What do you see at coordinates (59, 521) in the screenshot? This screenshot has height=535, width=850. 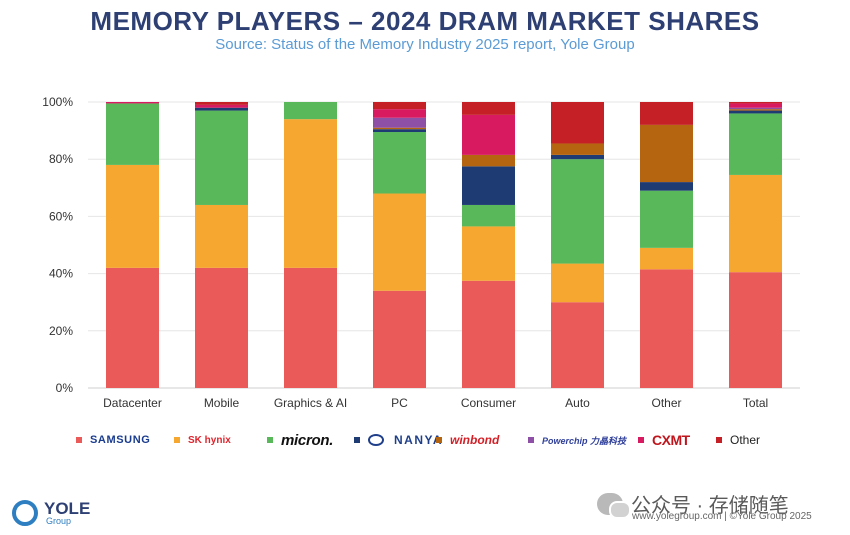 I see `logo-sub-text: Group` at bounding box center [59, 521].